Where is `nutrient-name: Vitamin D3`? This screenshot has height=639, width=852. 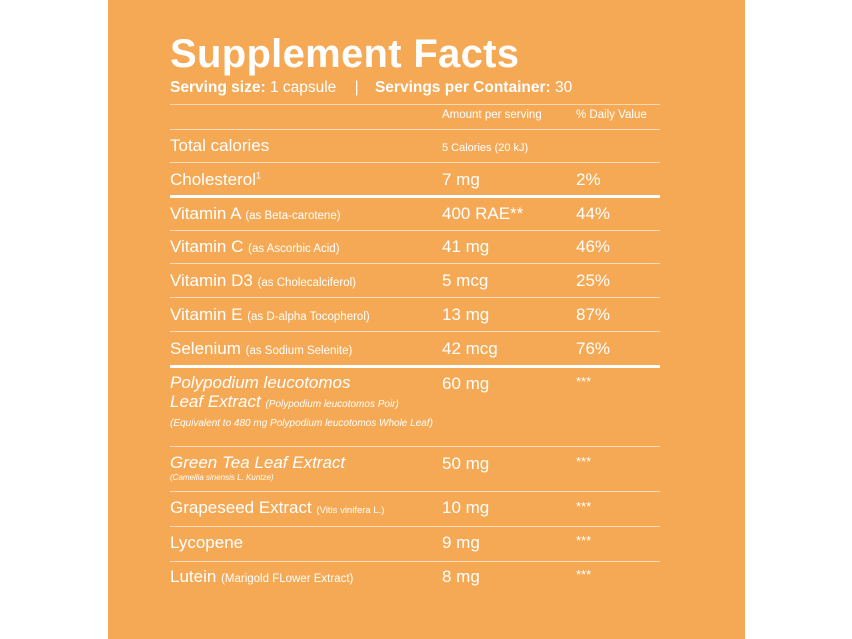 nutrient-name: Vitamin D3 is located at coordinates (211, 280).